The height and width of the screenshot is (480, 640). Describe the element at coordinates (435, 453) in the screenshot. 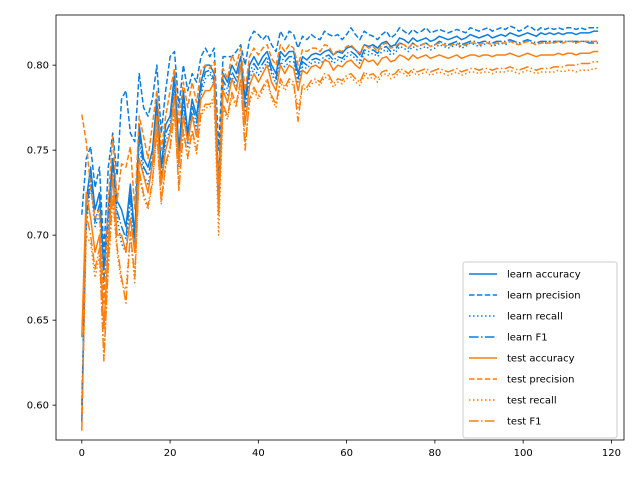

I see `x-tick-label: 80` at that location.